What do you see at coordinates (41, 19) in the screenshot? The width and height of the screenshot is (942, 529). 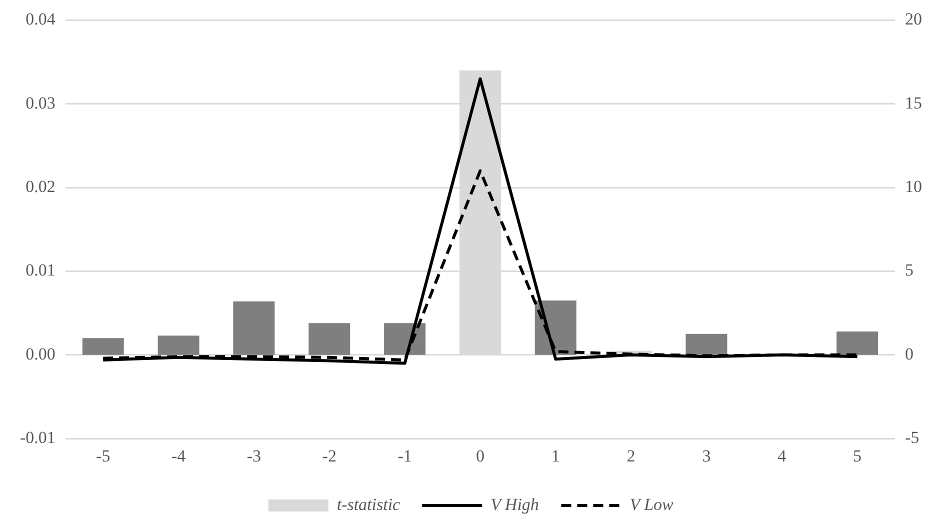 I see `y-tick-label: 0.04` at bounding box center [41, 19].